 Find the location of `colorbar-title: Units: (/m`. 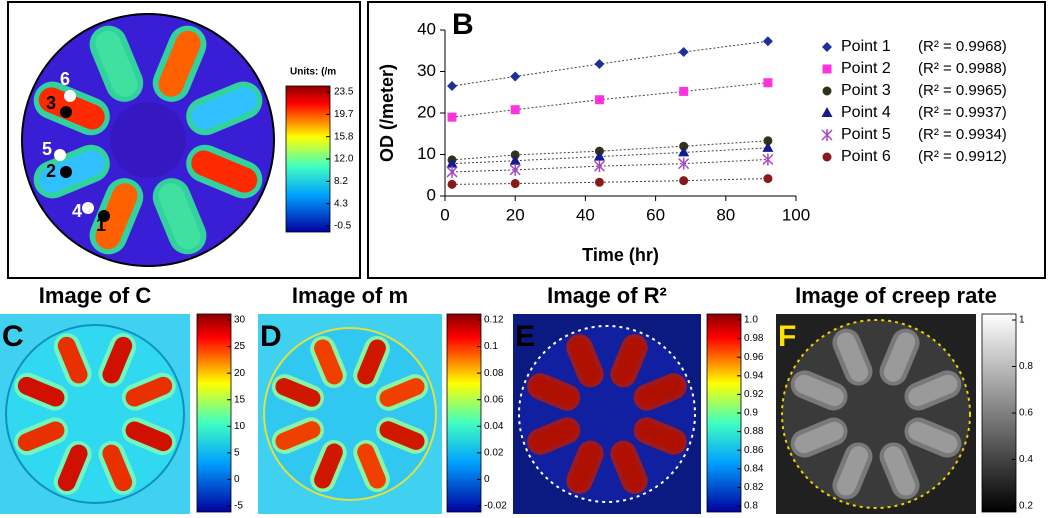

colorbar-title: Units: (/m is located at coordinates (313, 72).